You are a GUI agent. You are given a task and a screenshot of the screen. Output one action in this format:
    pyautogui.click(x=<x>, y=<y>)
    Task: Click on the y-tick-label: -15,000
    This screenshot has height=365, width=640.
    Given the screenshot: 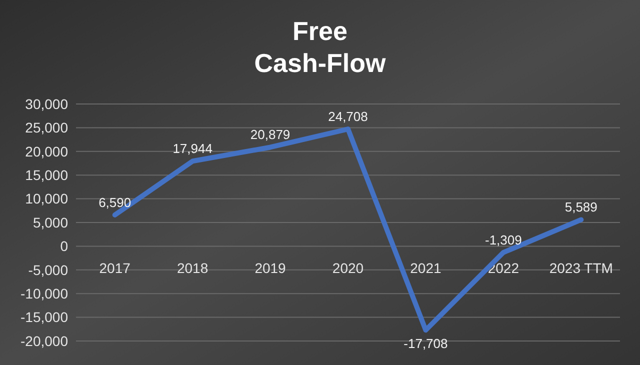 What is the action you would take?
    pyautogui.click(x=44, y=317)
    